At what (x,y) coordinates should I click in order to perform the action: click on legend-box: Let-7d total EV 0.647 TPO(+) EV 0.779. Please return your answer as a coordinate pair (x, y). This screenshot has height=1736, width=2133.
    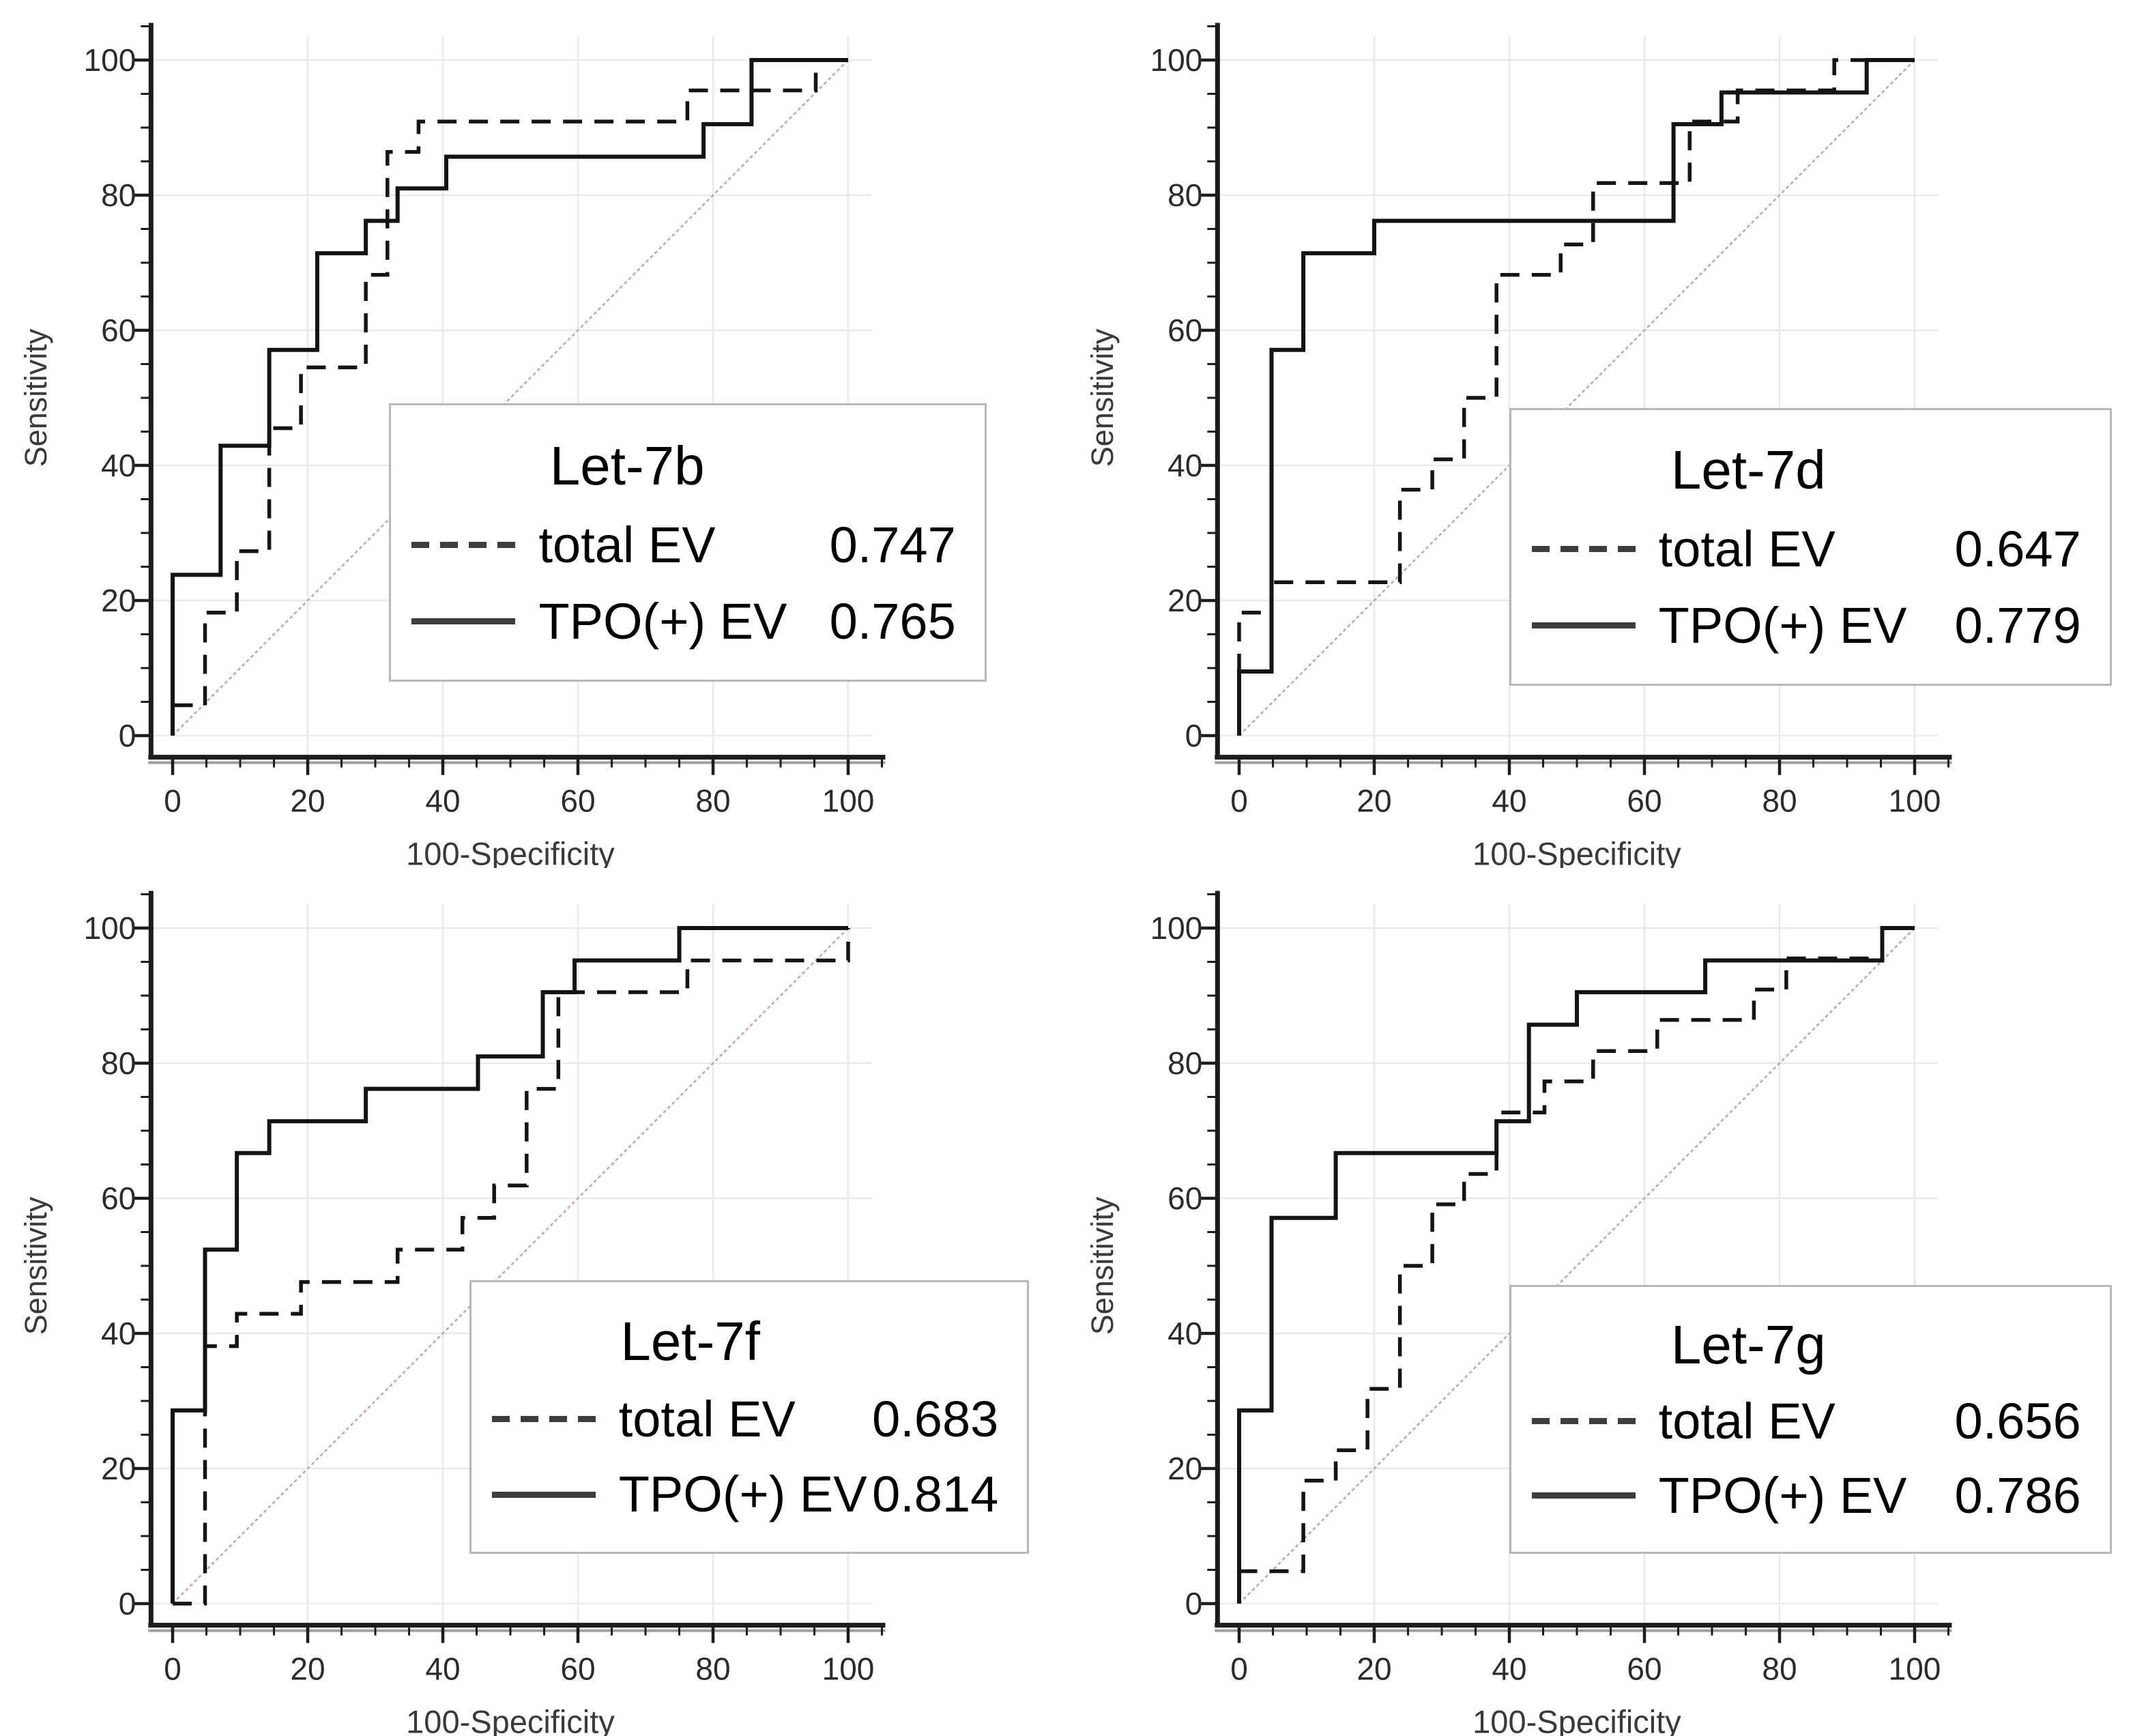
    Looking at the image, I should click on (1810, 546).